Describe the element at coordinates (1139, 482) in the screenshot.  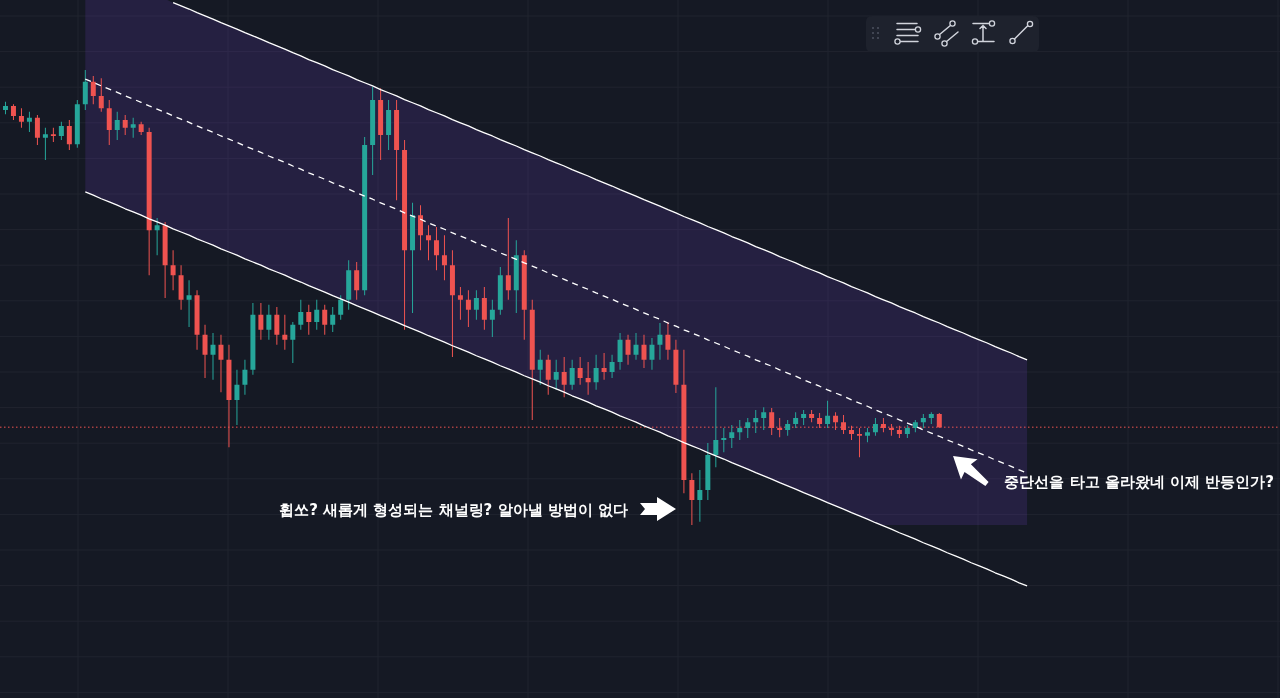
I see `annotation: 중단선을 타고 올라왔네 이제 반등인가?` at that location.